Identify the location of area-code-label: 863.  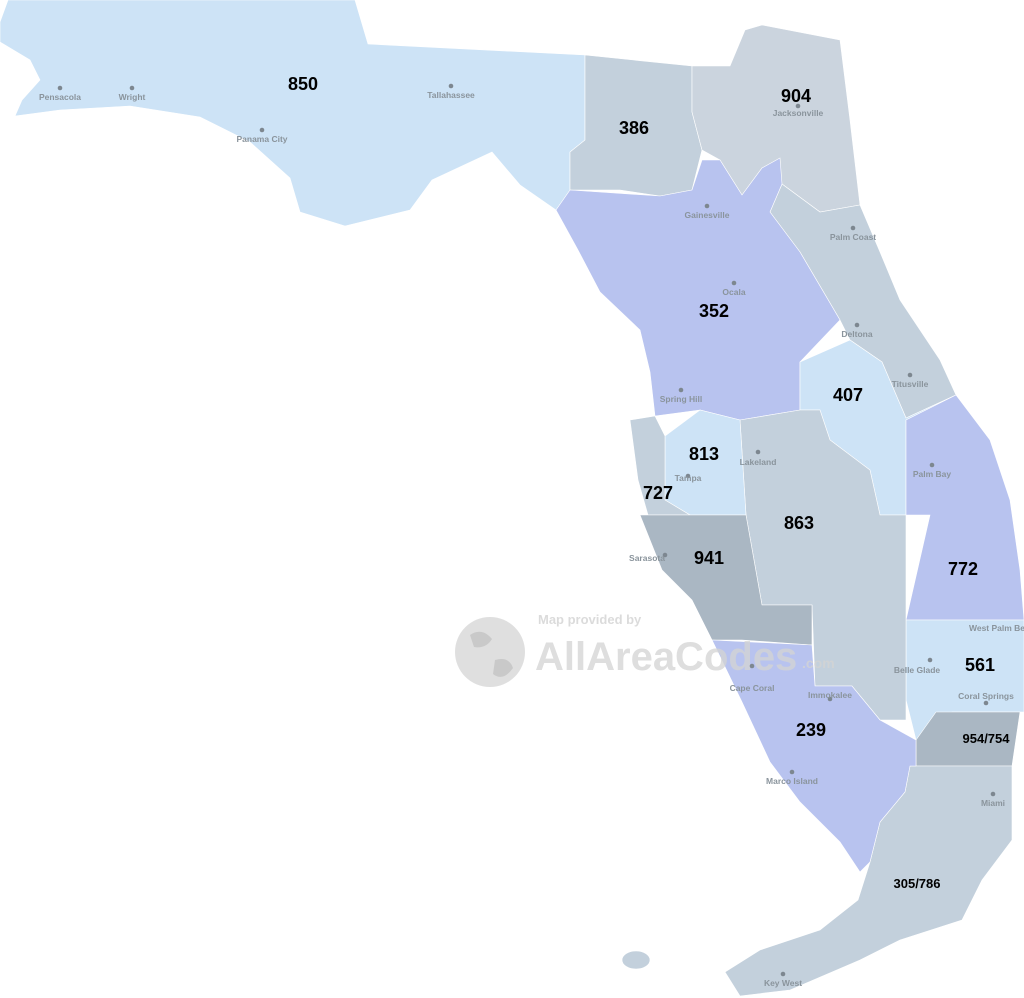
(799, 523).